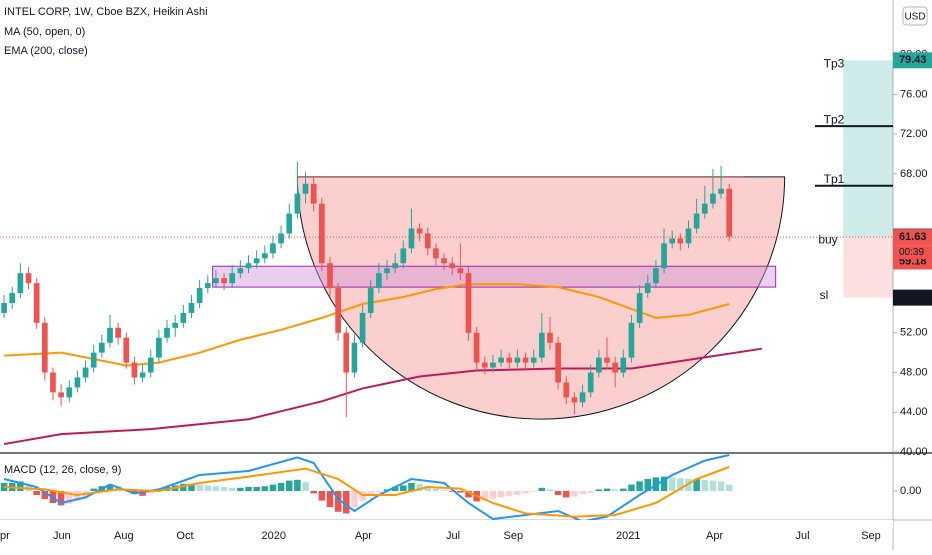 The width and height of the screenshot is (932, 555). What do you see at coordinates (868, 267) in the screenshot?
I see `loss-zone` at bounding box center [868, 267].